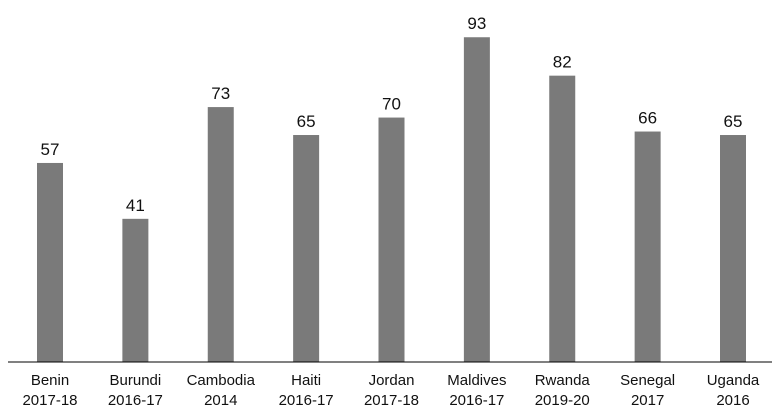  I want to click on bar-cambodia, so click(220, 234).